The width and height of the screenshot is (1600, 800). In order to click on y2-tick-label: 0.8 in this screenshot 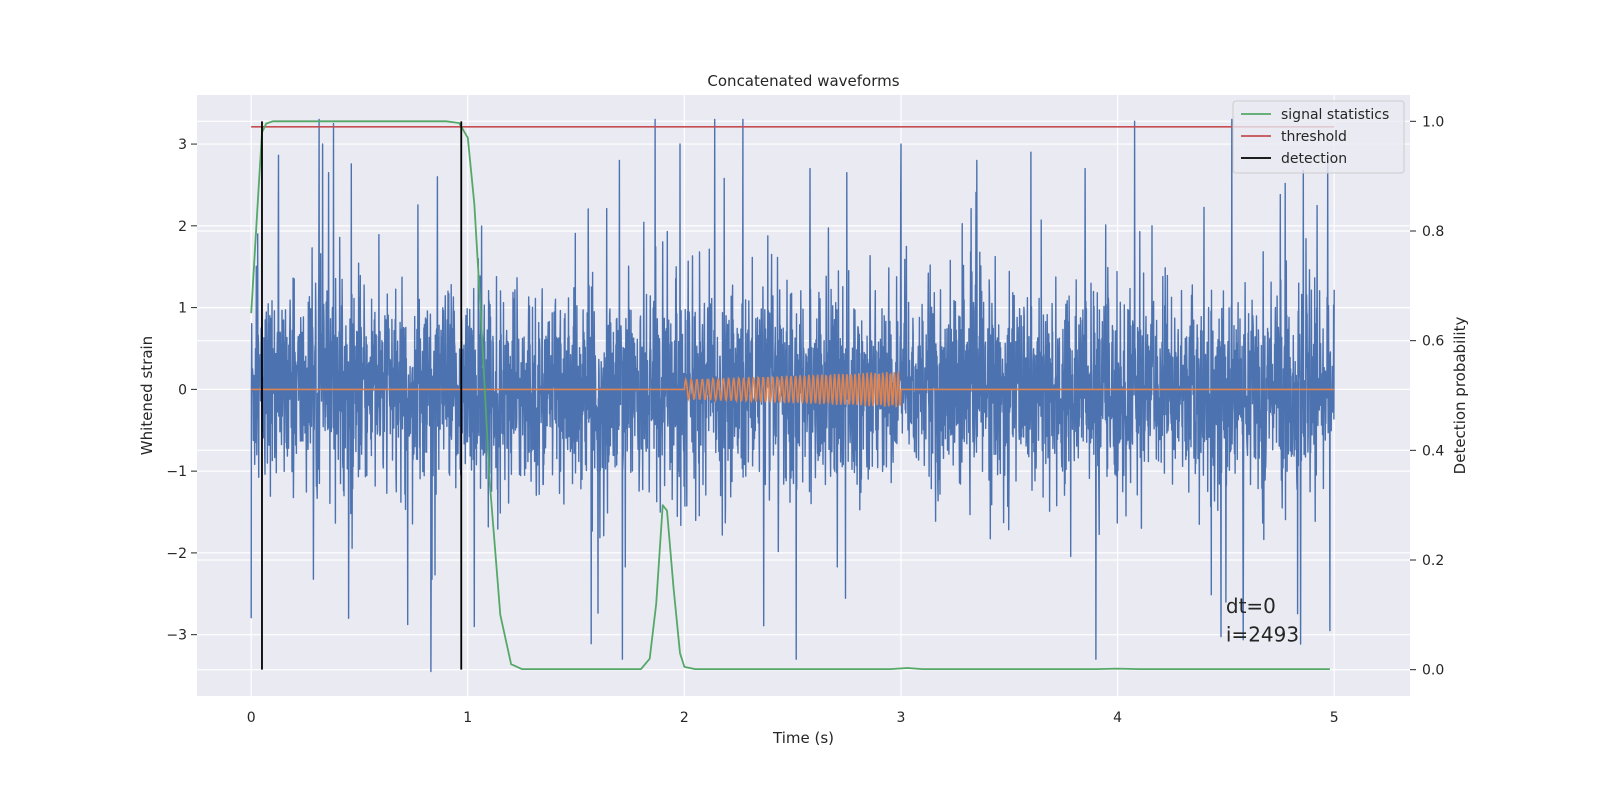, I will do `click(1433, 232)`.